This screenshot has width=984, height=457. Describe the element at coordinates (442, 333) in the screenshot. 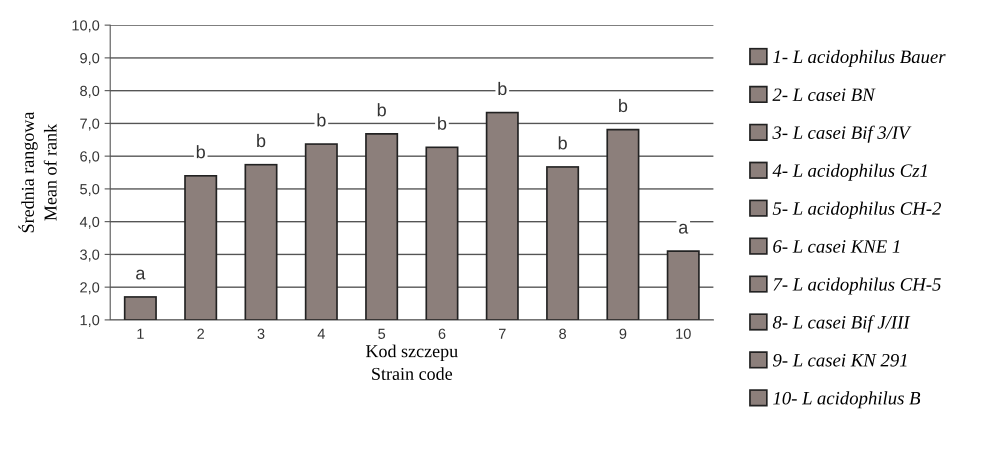

I see `x-tick-label: 6` at that location.